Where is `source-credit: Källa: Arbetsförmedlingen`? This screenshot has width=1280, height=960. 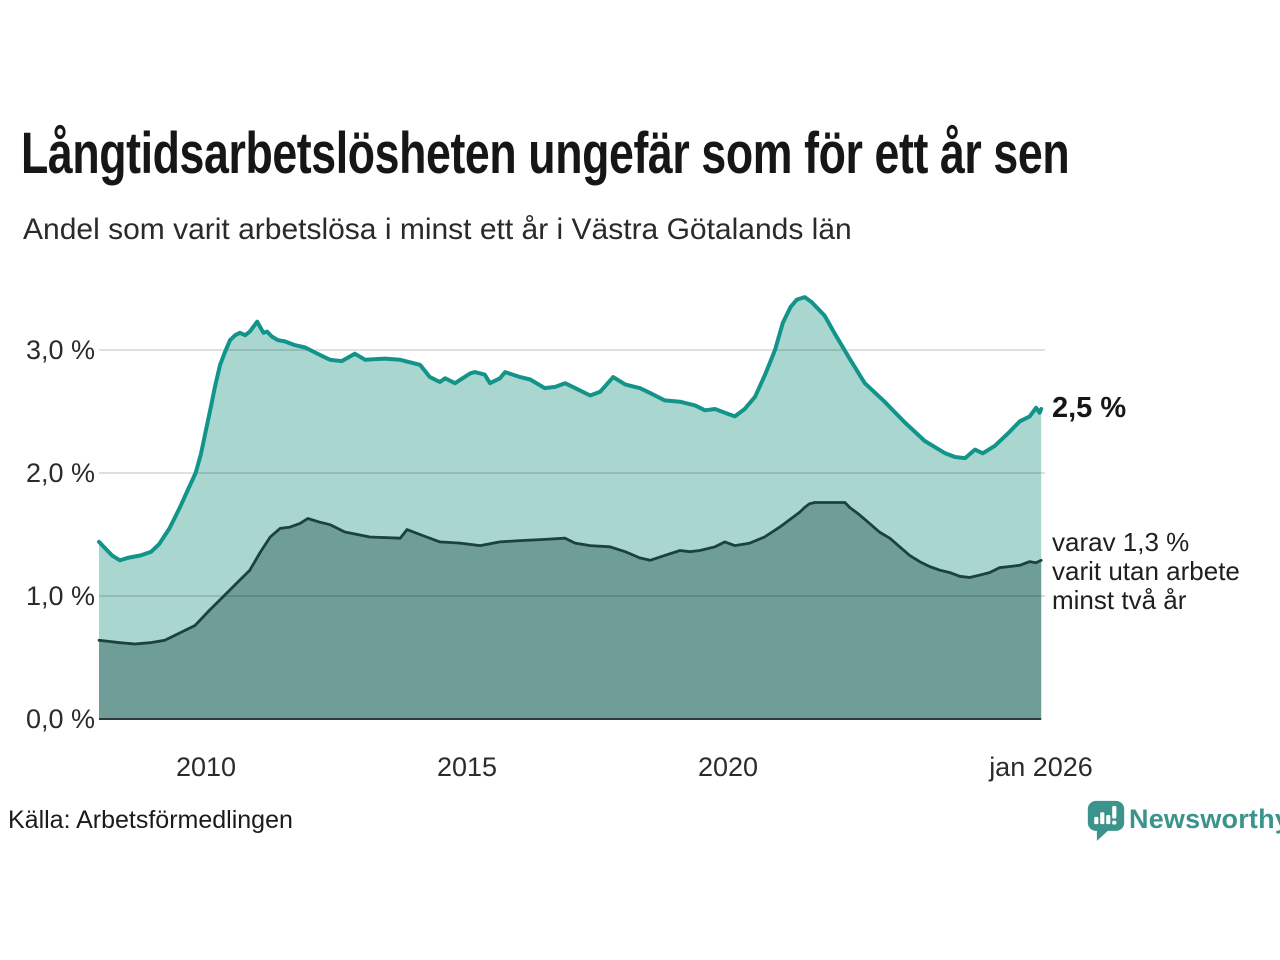 source-credit: Källa: Arbetsförmedlingen is located at coordinates (150, 820).